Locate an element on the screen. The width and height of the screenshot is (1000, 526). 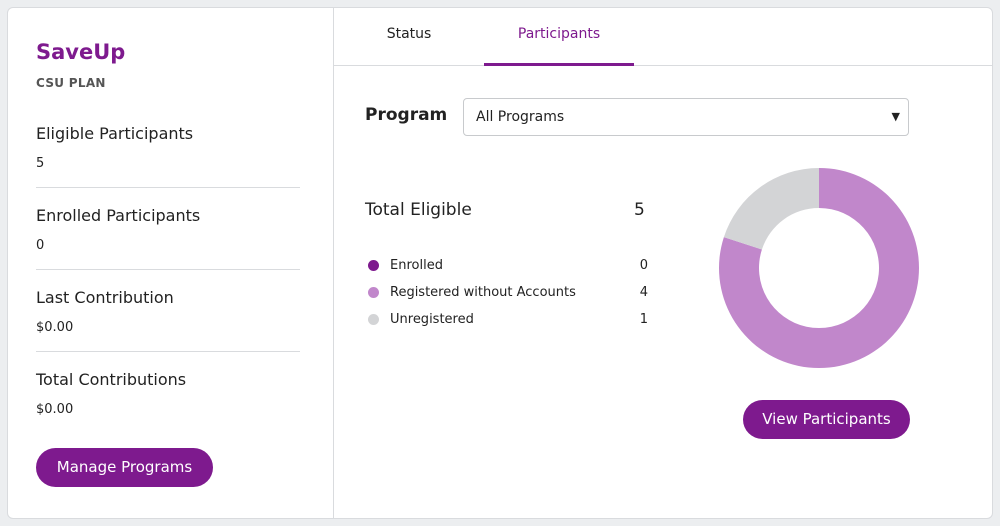
legend-count: 4 is located at coordinates (643, 292).